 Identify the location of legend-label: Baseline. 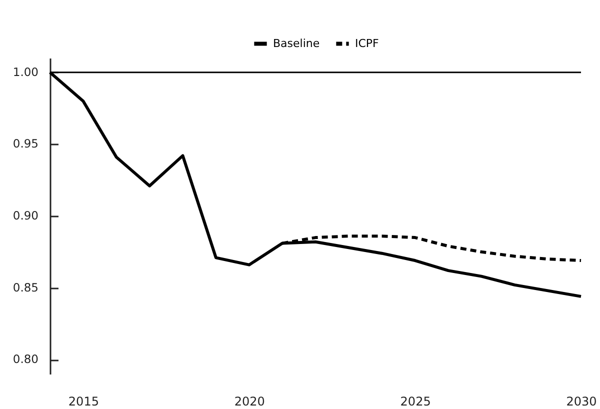
(296, 43).